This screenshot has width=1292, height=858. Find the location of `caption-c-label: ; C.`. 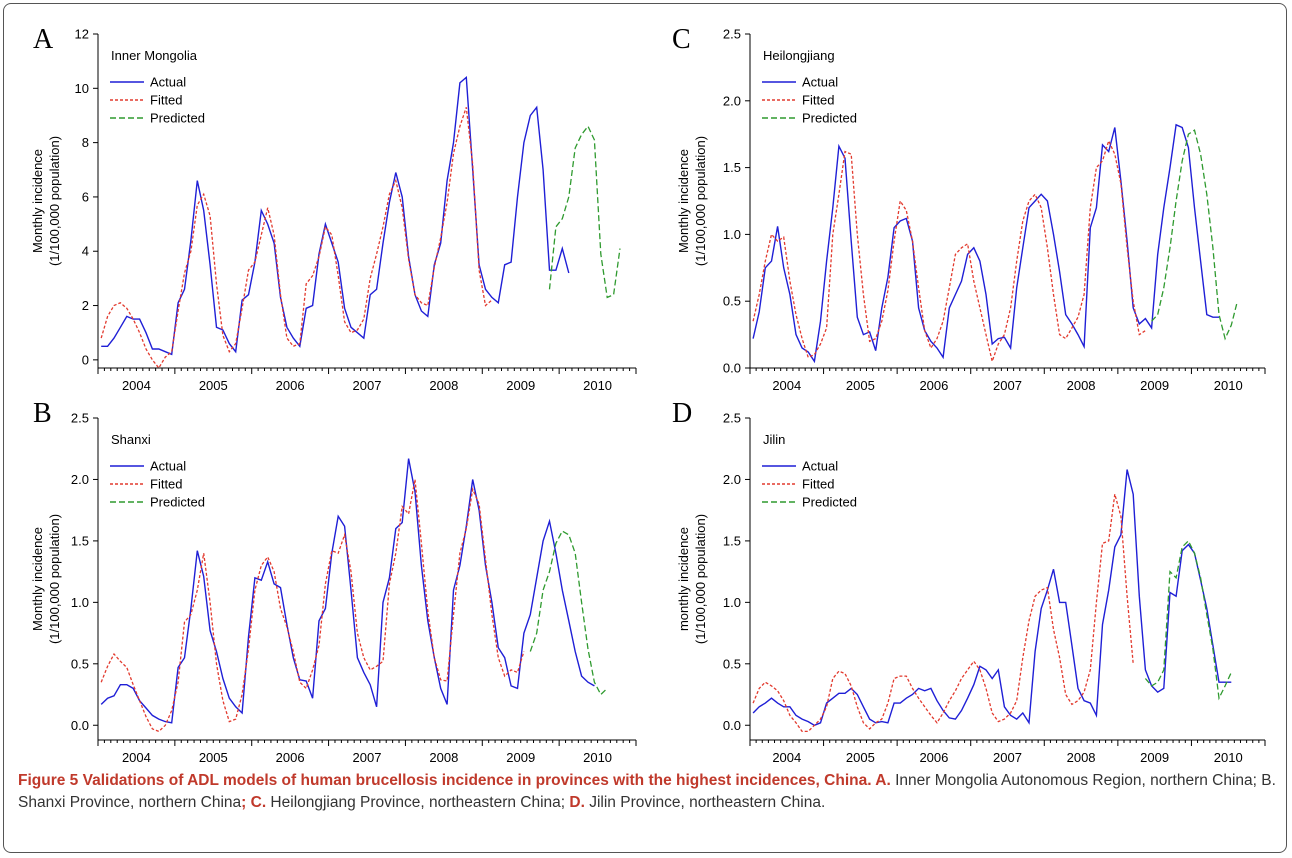

caption-c-label: ; C. is located at coordinates (254, 802).